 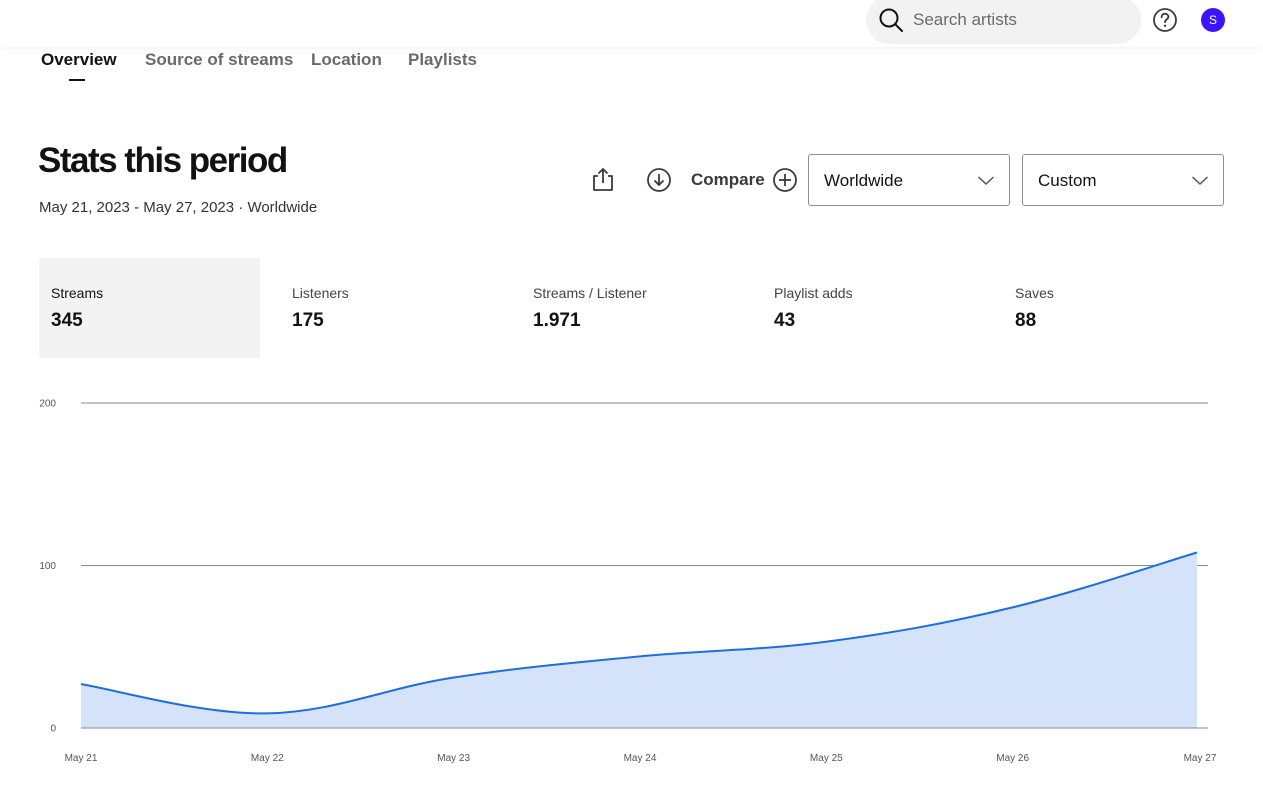 What do you see at coordinates (590, 293) in the screenshot?
I see `stat-label: Streams / Listener` at bounding box center [590, 293].